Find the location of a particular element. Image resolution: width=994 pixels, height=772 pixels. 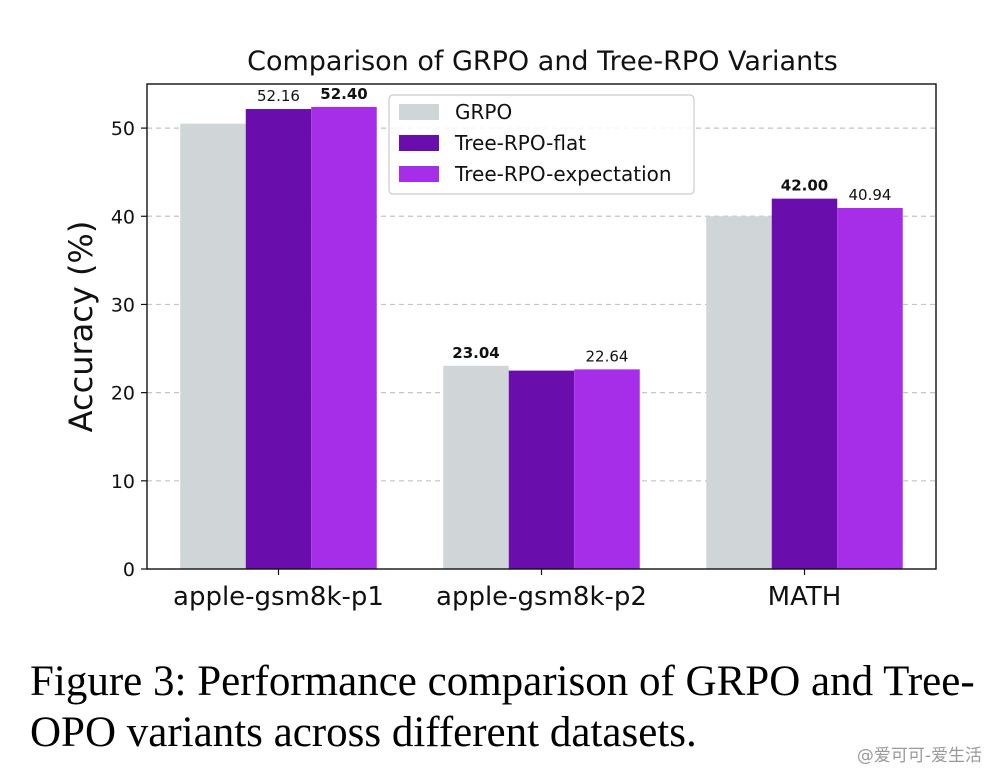

data-label: 23.04 is located at coordinates (475, 353).